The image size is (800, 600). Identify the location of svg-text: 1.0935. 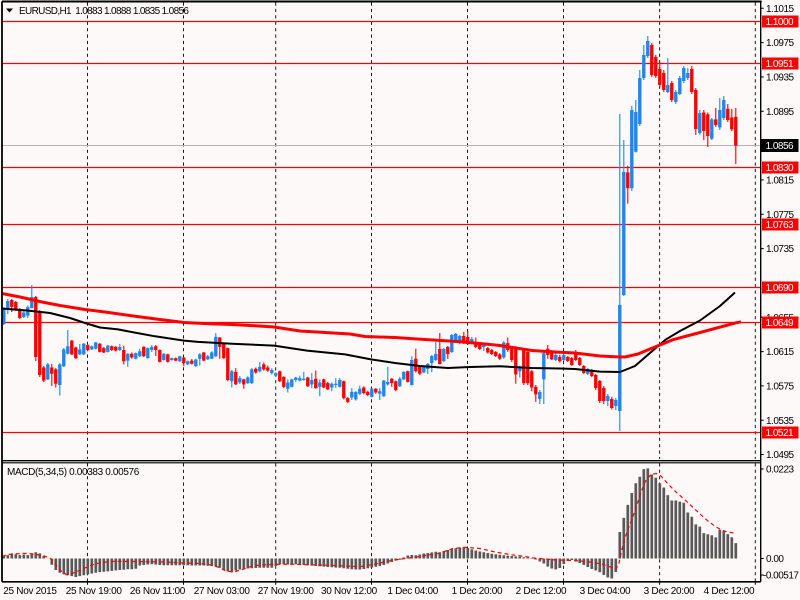
(780, 78).